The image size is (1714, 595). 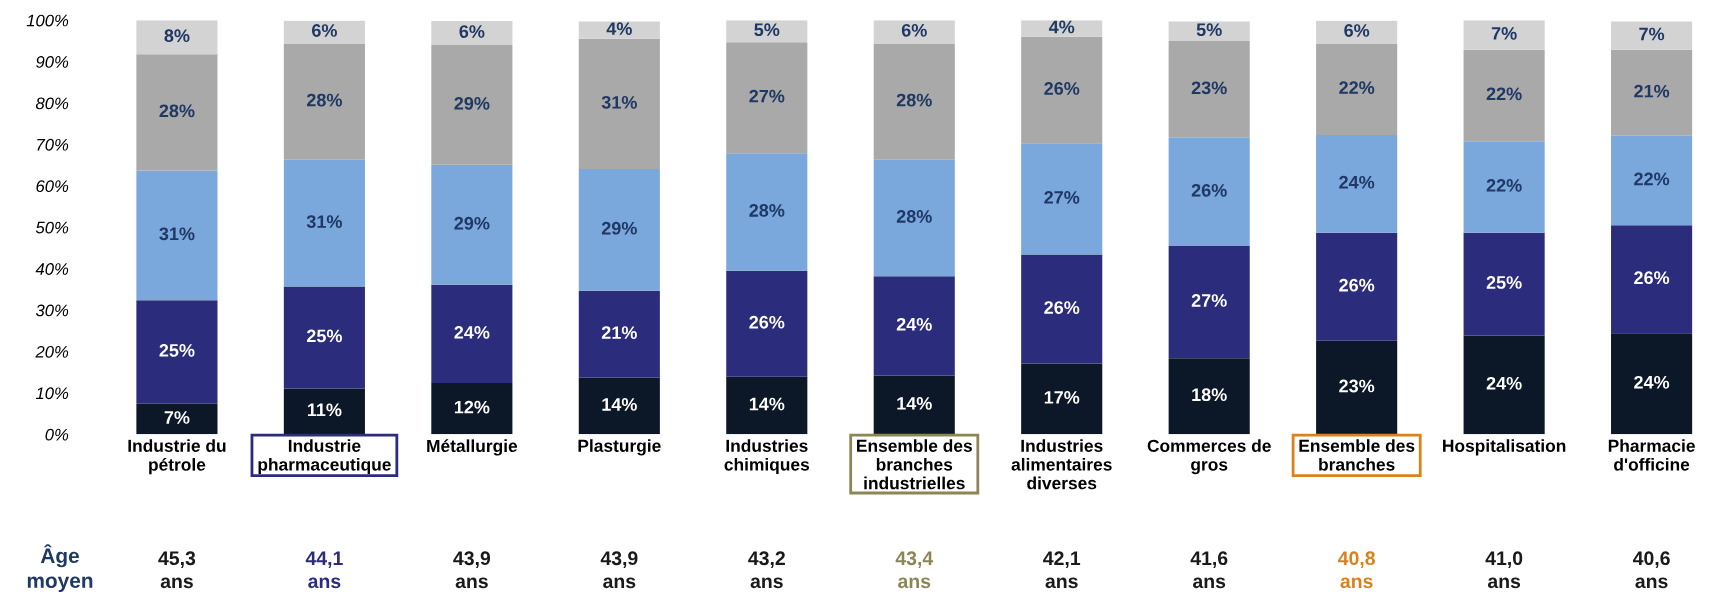 What do you see at coordinates (52, 62) in the screenshot?
I see `y-tick-label: 90%` at bounding box center [52, 62].